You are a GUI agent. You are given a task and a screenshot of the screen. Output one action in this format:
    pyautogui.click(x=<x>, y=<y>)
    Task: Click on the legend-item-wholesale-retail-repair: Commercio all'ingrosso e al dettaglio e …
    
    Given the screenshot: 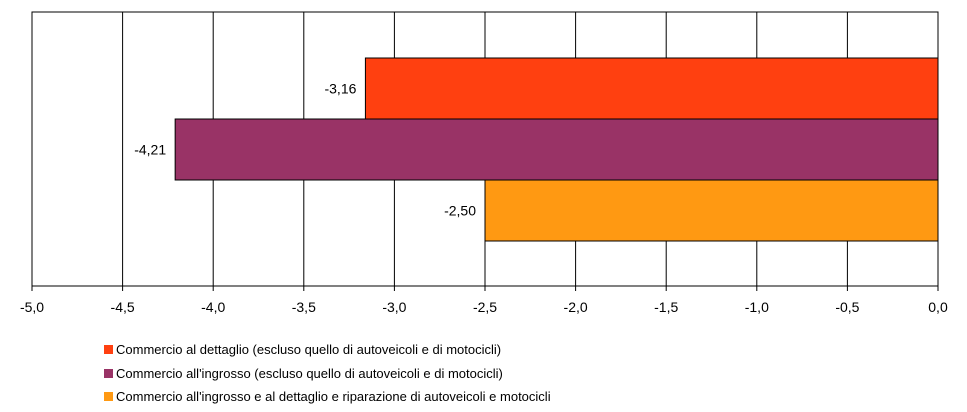 What is the action you would take?
    pyautogui.click(x=327, y=397)
    